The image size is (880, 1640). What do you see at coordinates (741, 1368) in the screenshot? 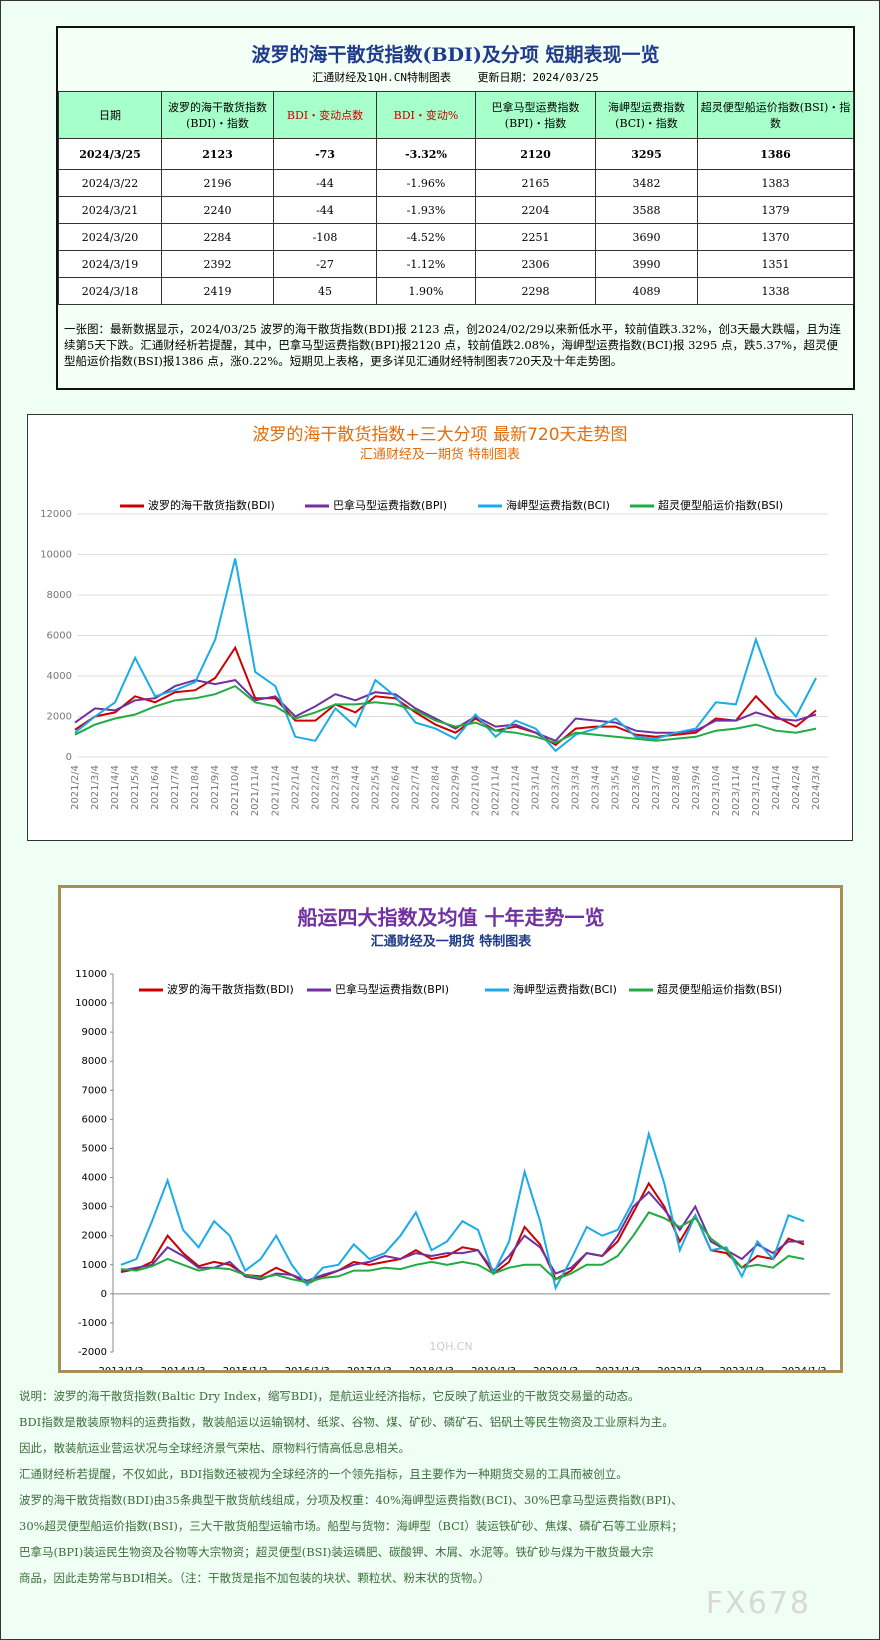
I see `x-tick-label: 2023/1/3` at bounding box center [741, 1368].